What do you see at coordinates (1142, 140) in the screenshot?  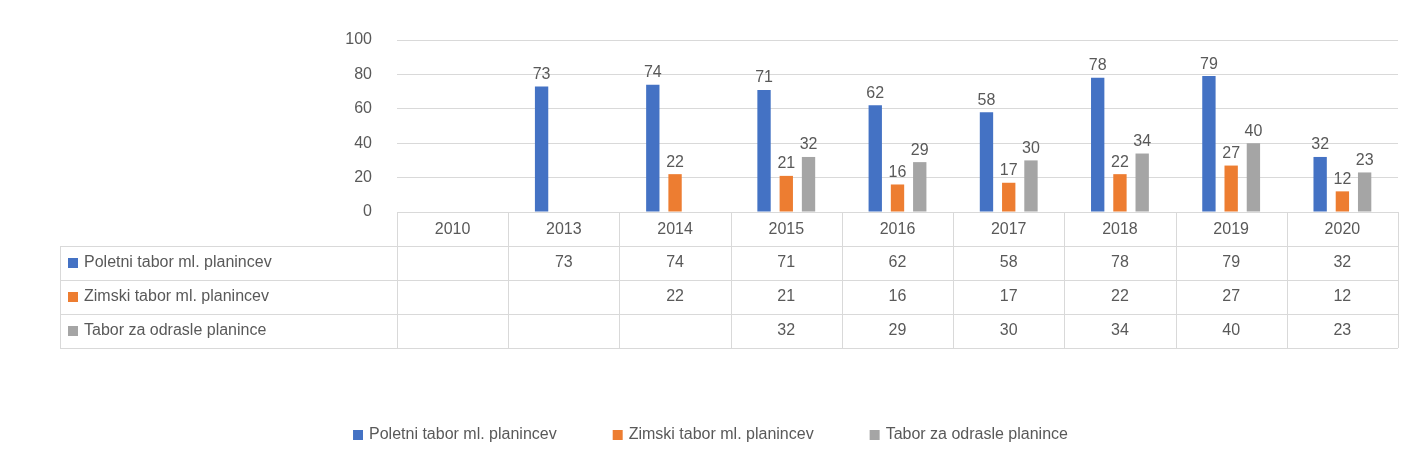 I see `data-label: 34` at bounding box center [1142, 140].